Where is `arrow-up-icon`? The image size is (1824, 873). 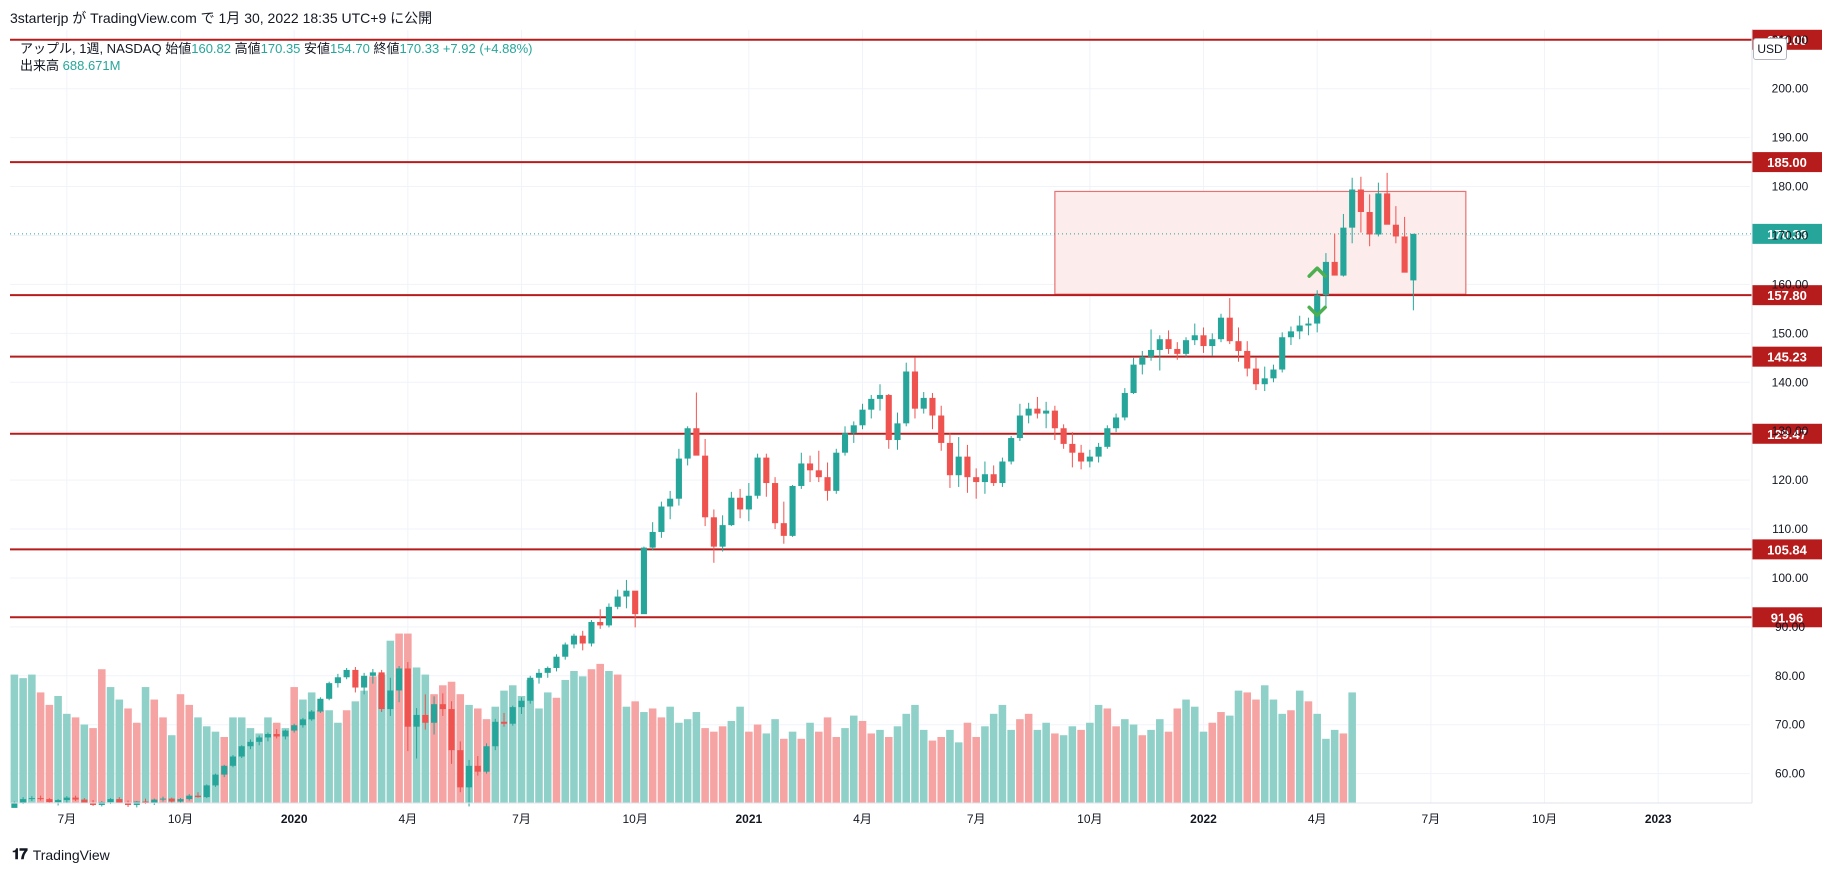 arrow-up-icon is located at coordinates (1317, 272).